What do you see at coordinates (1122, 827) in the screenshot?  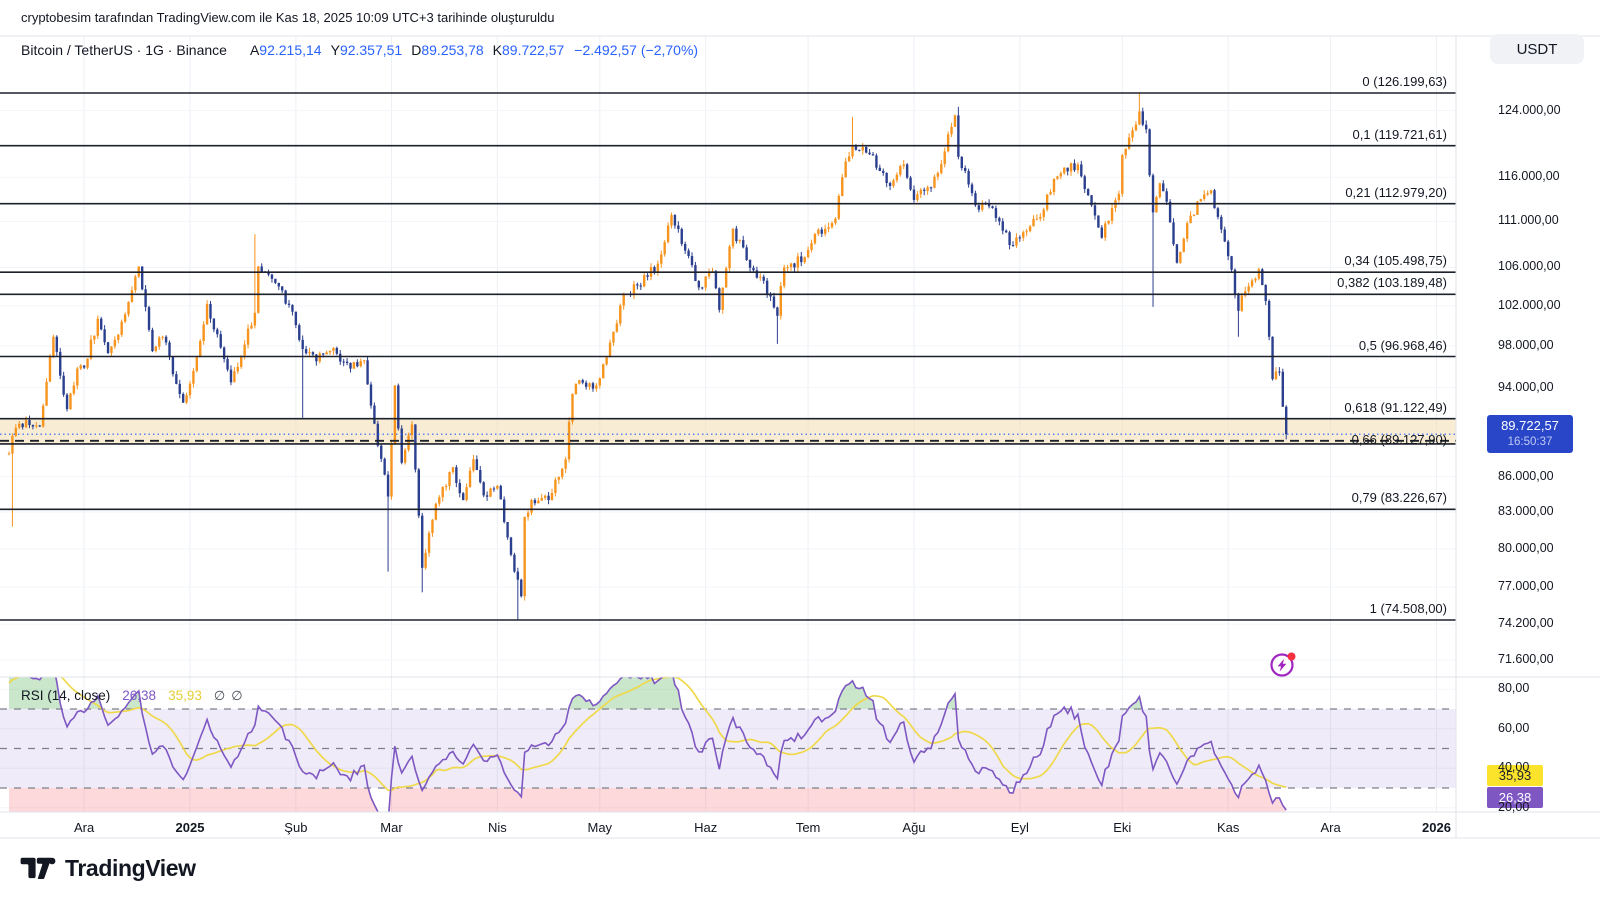 I see `time-axis-label: Eki` at bounding box center [1122, 827].